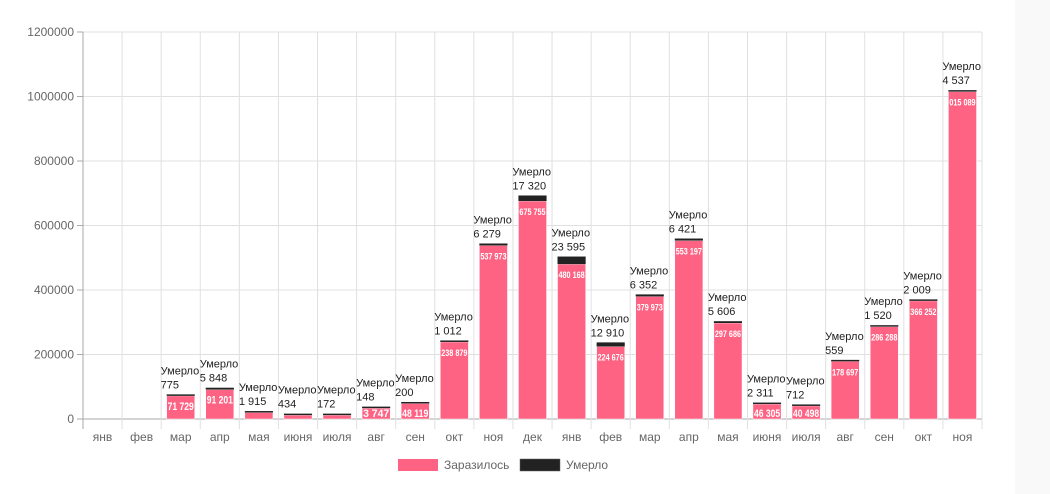  What do you see at coordinates (493, 257) in the screenshot?
I see `bar-value-label-infected: 537 973` at bounding box center [493, 257].